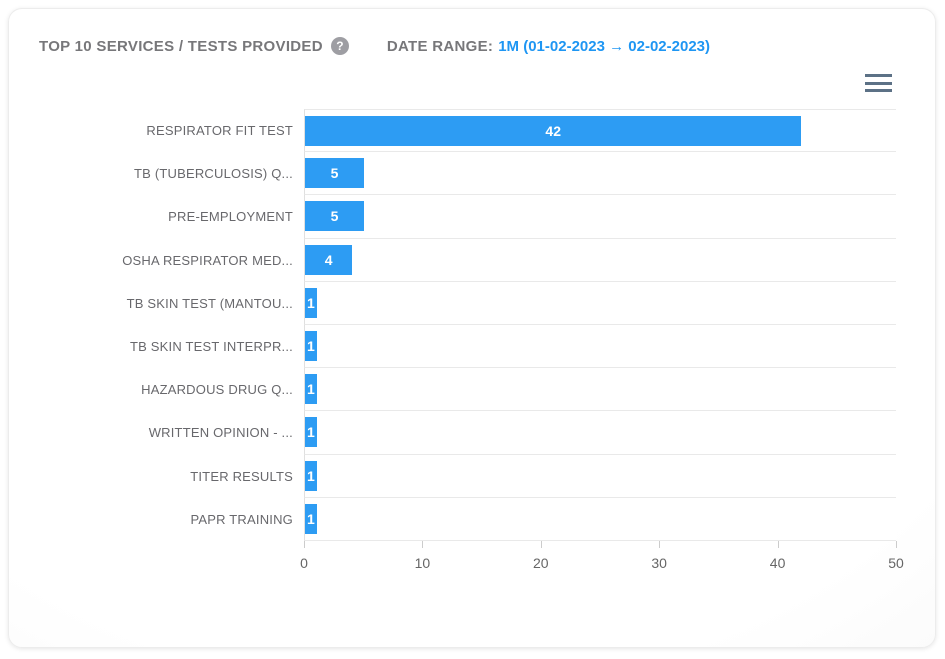  What do you see at coordinates (219, 131) in the screenshot?
I see `category-label: RESPIRATOR FIT TEST` at bounding box center [219, 131].